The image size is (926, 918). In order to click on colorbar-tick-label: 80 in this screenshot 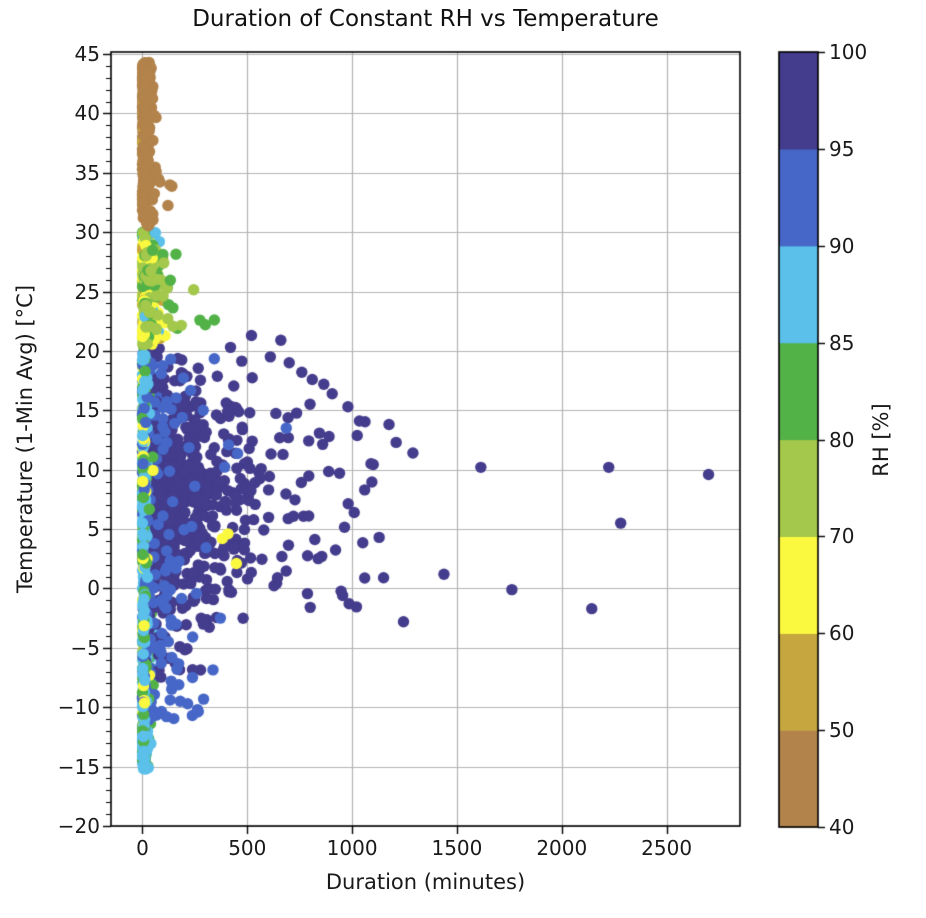, I will do `click(842, 439)`.